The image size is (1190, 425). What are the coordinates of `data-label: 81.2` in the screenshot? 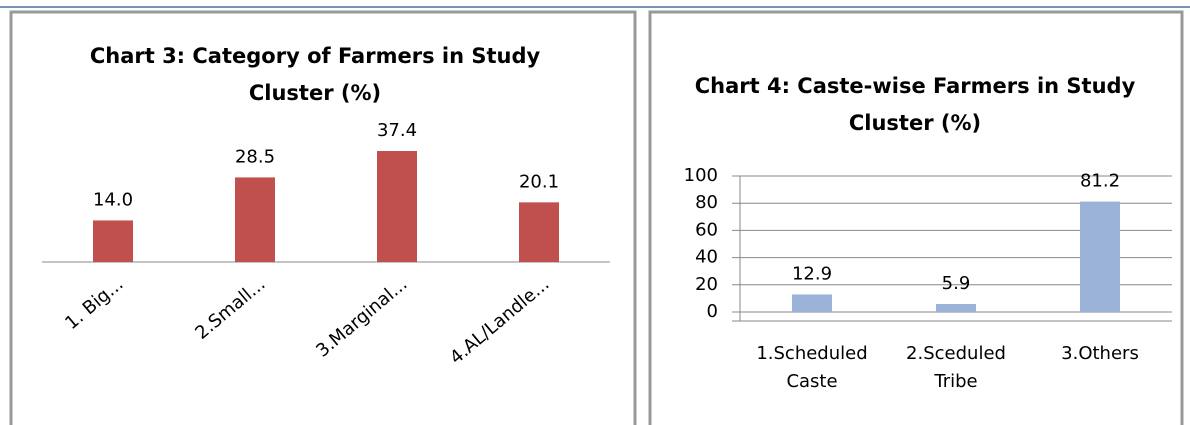 It's located at (1100, 181).